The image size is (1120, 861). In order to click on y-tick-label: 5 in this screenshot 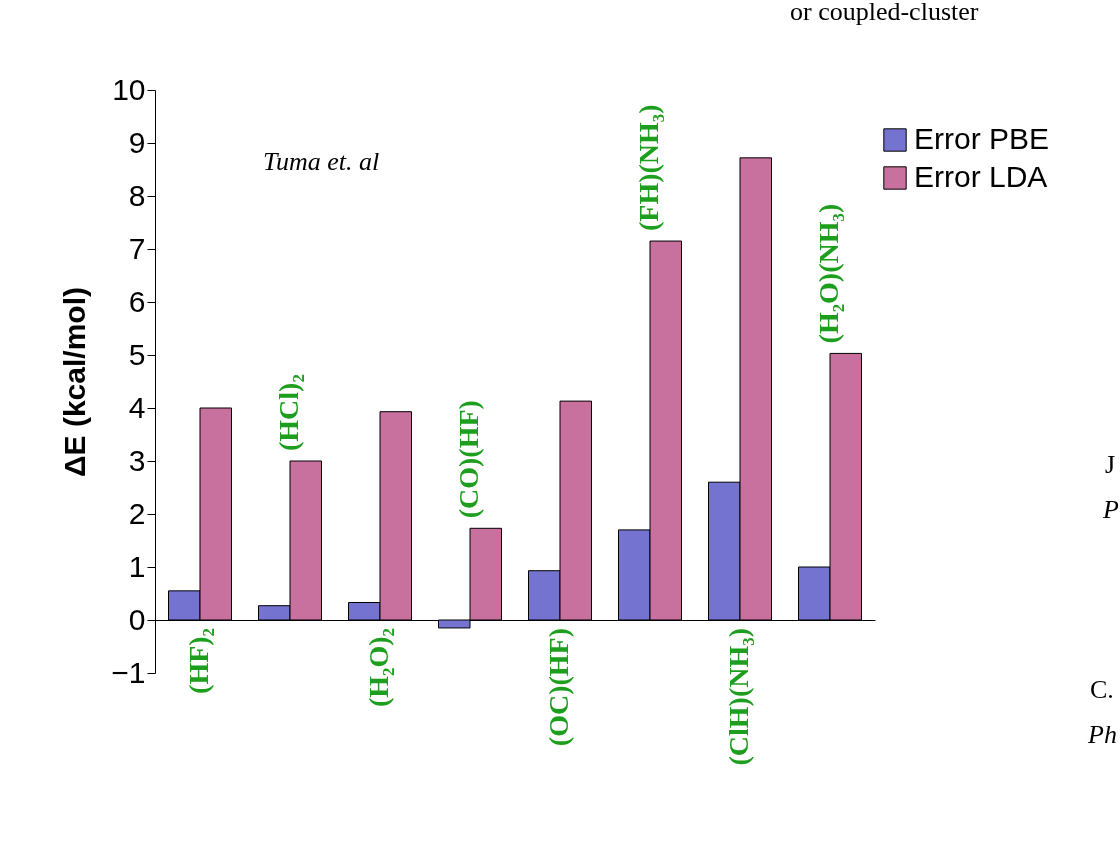, I will do `click(137, 354)`.